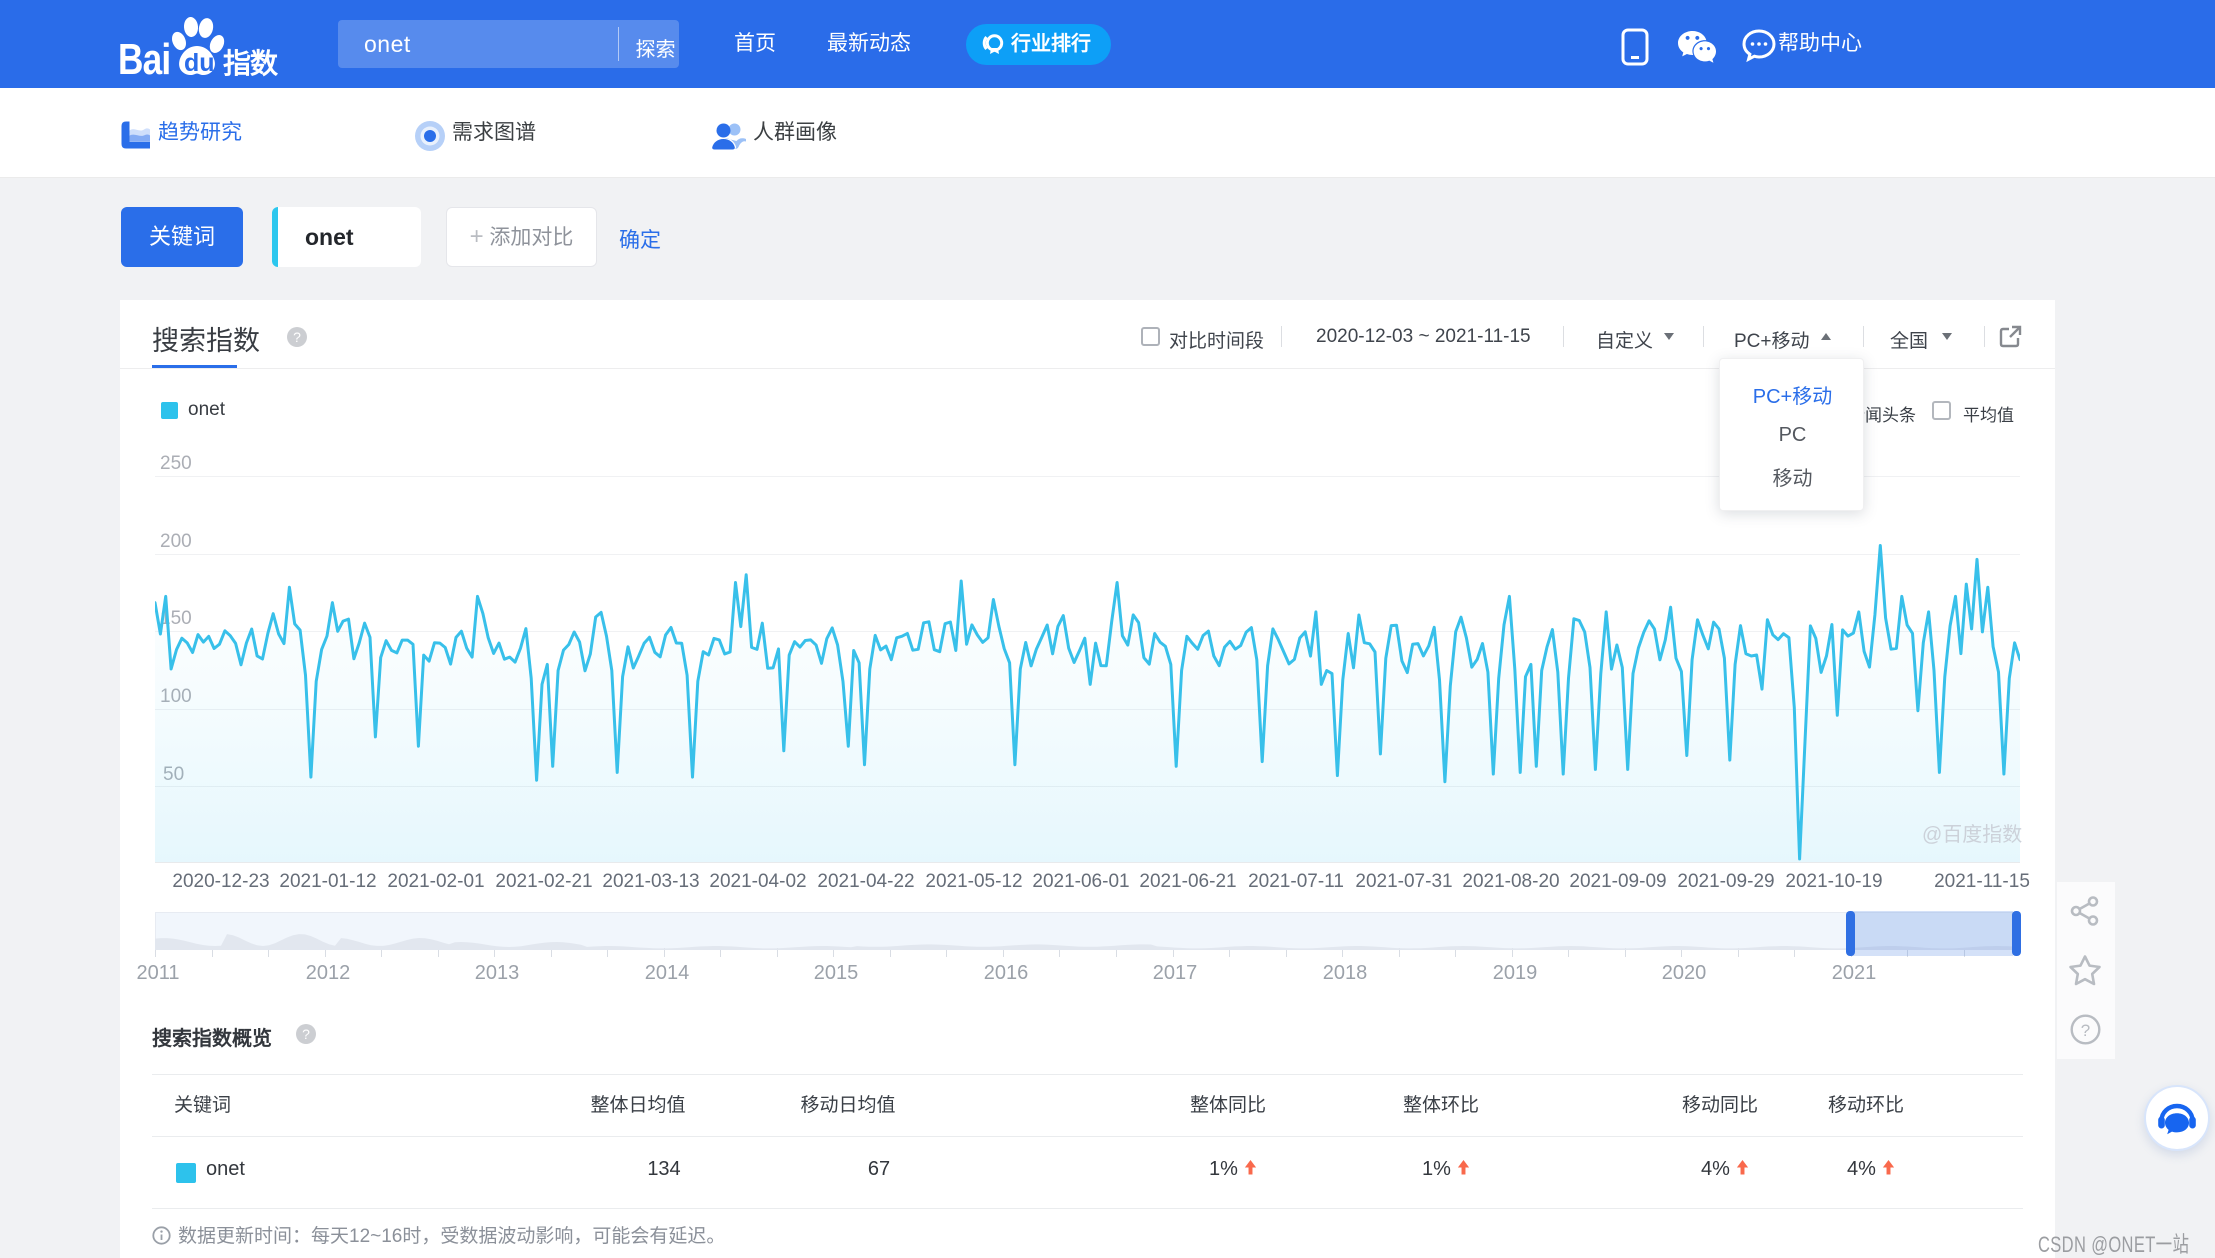 This screenshot has width=2215, height=1258. What do you see at coordinates (199, 63) in the screenshot?
I see `svg-text: du` at bounding box center [199, 63].